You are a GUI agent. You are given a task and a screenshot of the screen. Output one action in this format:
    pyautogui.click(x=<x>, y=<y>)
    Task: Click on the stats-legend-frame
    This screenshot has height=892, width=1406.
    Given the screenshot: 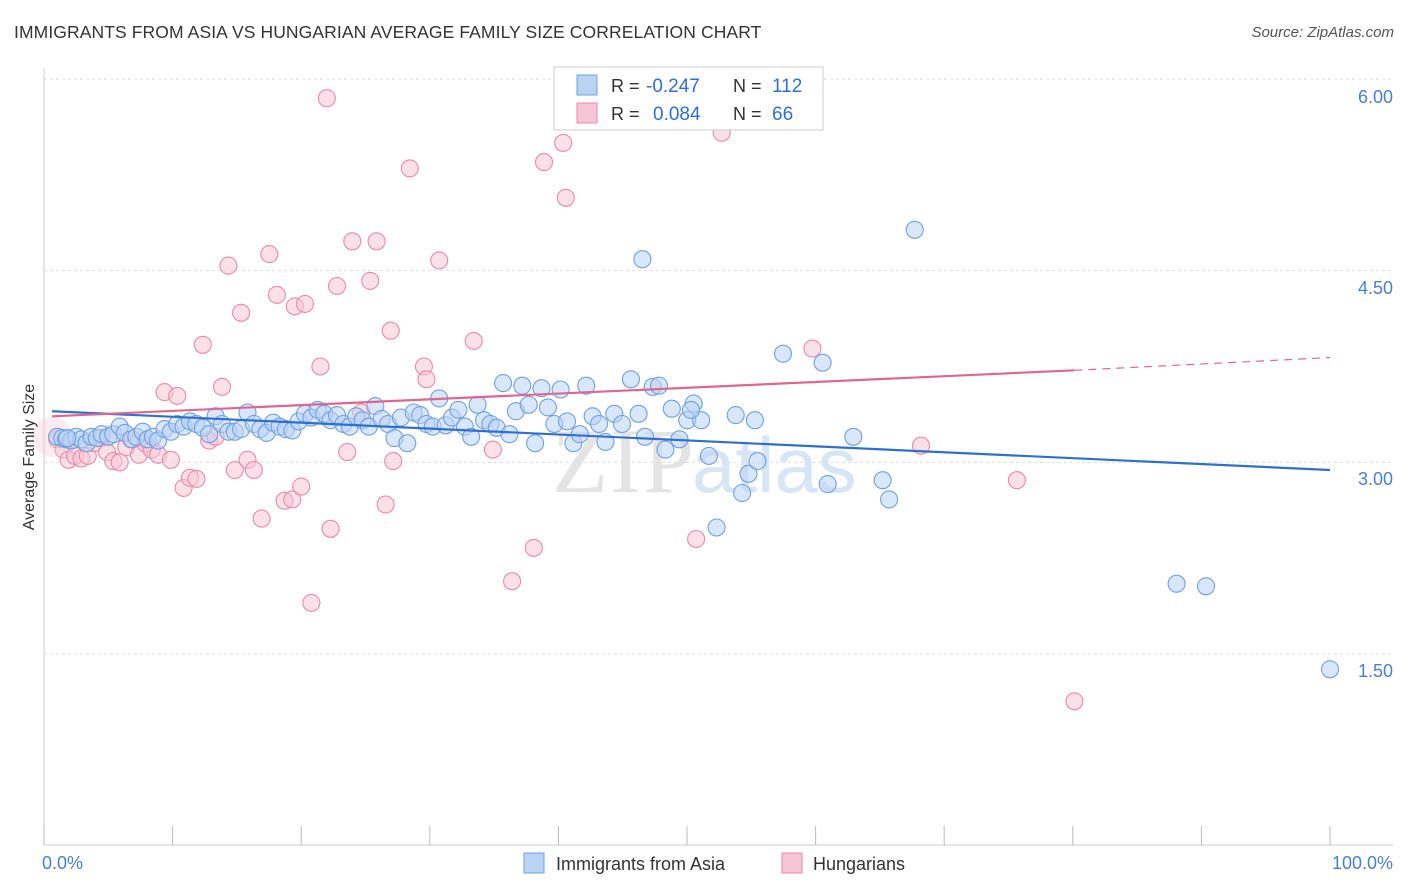 What is the action you would take?
    pyautogui.click(x=688, y=98)
    